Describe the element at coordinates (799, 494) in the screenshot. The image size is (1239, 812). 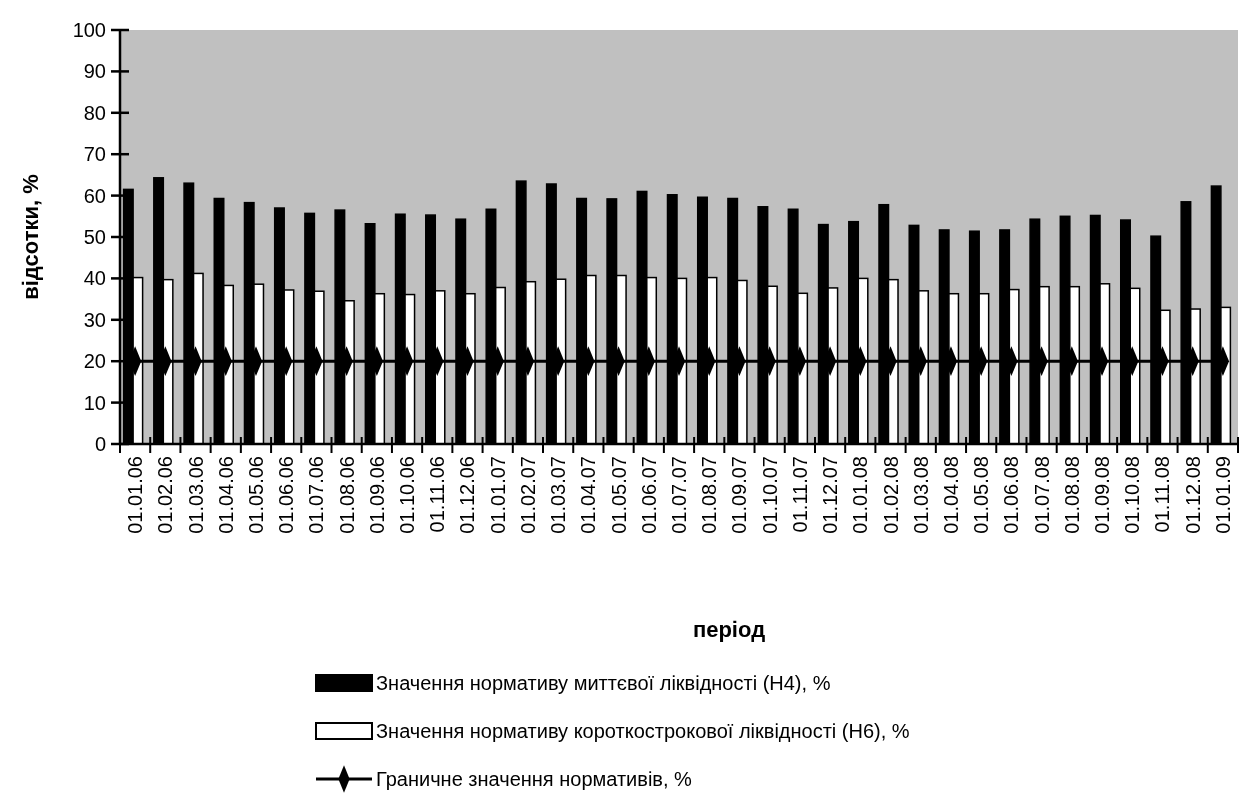
I see `x-tick-label: 01.11.07` at that location.